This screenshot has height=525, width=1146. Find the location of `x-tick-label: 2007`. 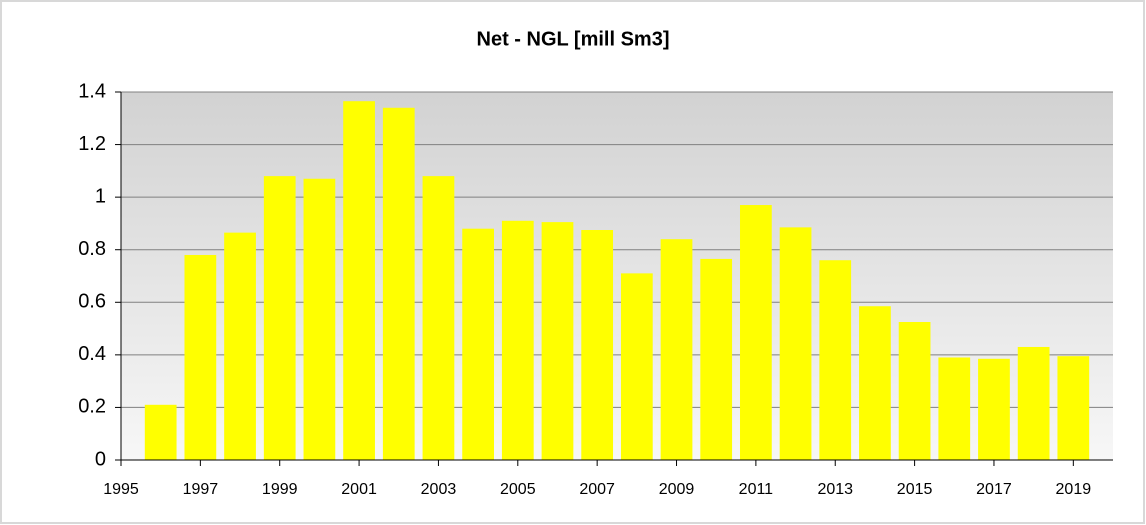

x-tick-label: 2007 is located at coordinates (597, 489).